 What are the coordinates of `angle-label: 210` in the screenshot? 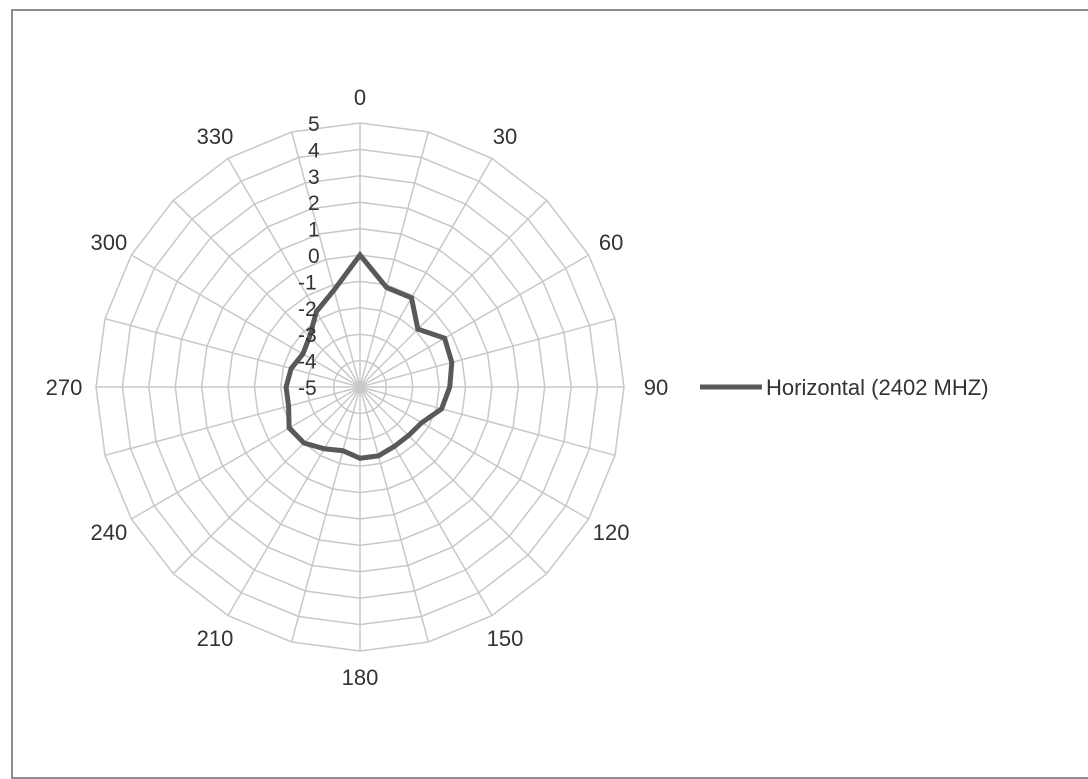 It's located at (215, 638).